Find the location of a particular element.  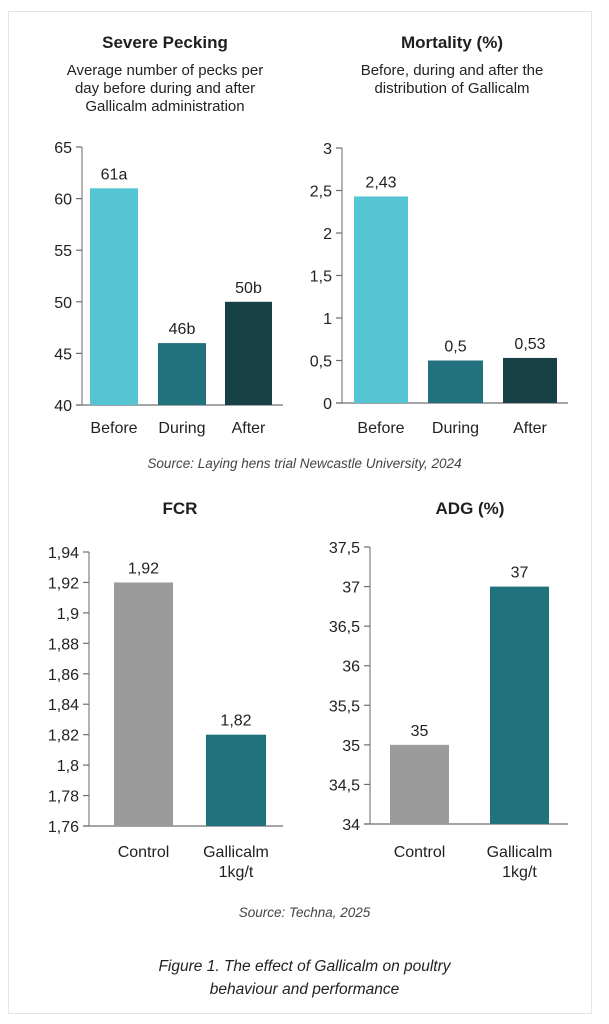

adg-chart-title: ADG (%) is located at coordinates (470, 508).